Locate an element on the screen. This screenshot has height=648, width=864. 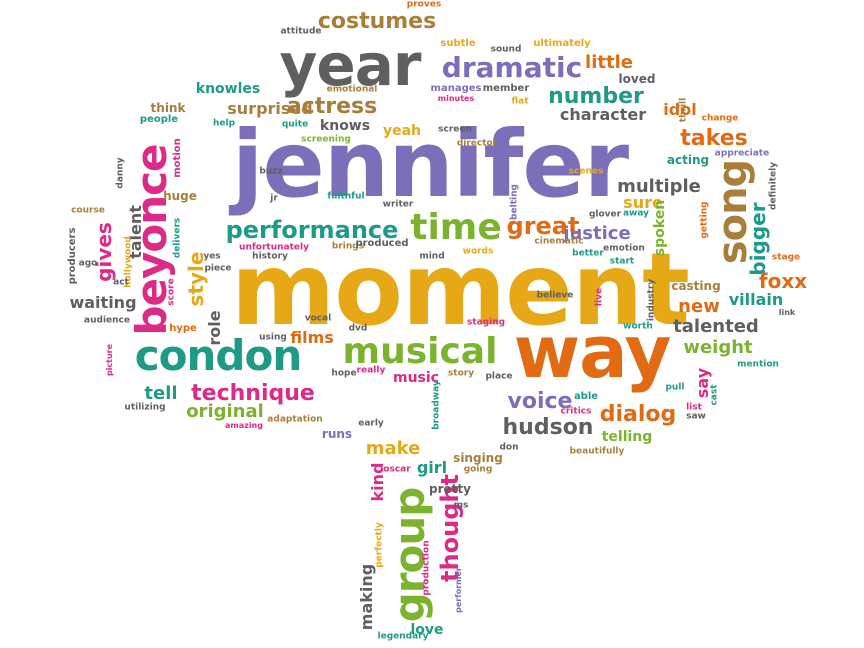
word-critics: critics is located at coordinates (576, 411).